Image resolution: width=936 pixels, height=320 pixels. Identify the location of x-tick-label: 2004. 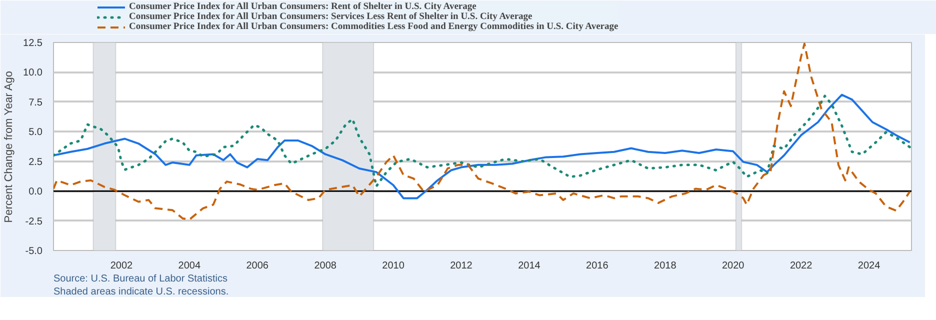
(189, 266).